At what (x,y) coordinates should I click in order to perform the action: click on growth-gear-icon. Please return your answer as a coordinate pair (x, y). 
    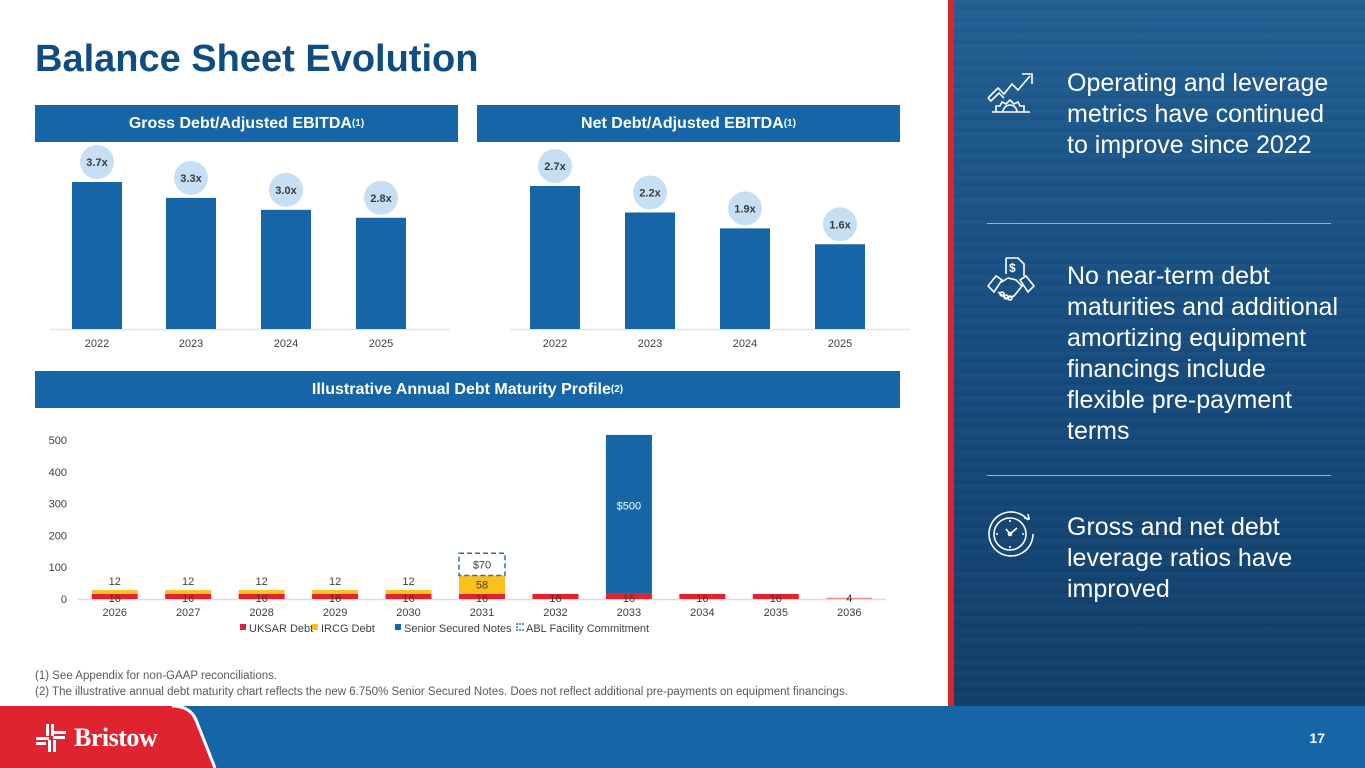
    Looking at the image, I should click on (1010, 93).